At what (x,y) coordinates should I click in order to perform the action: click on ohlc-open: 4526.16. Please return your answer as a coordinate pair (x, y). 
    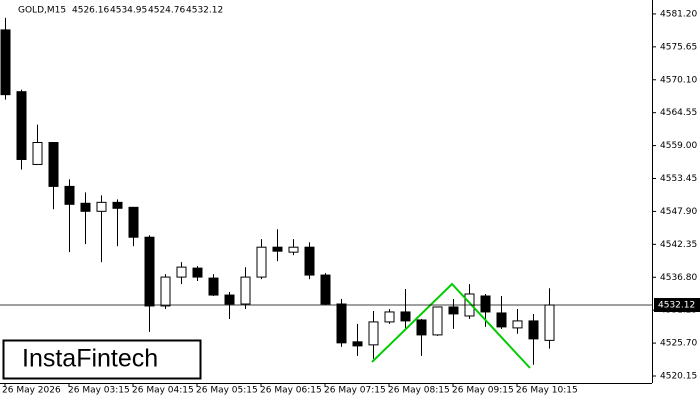
    Looking at the image, I should click on (90, 11).